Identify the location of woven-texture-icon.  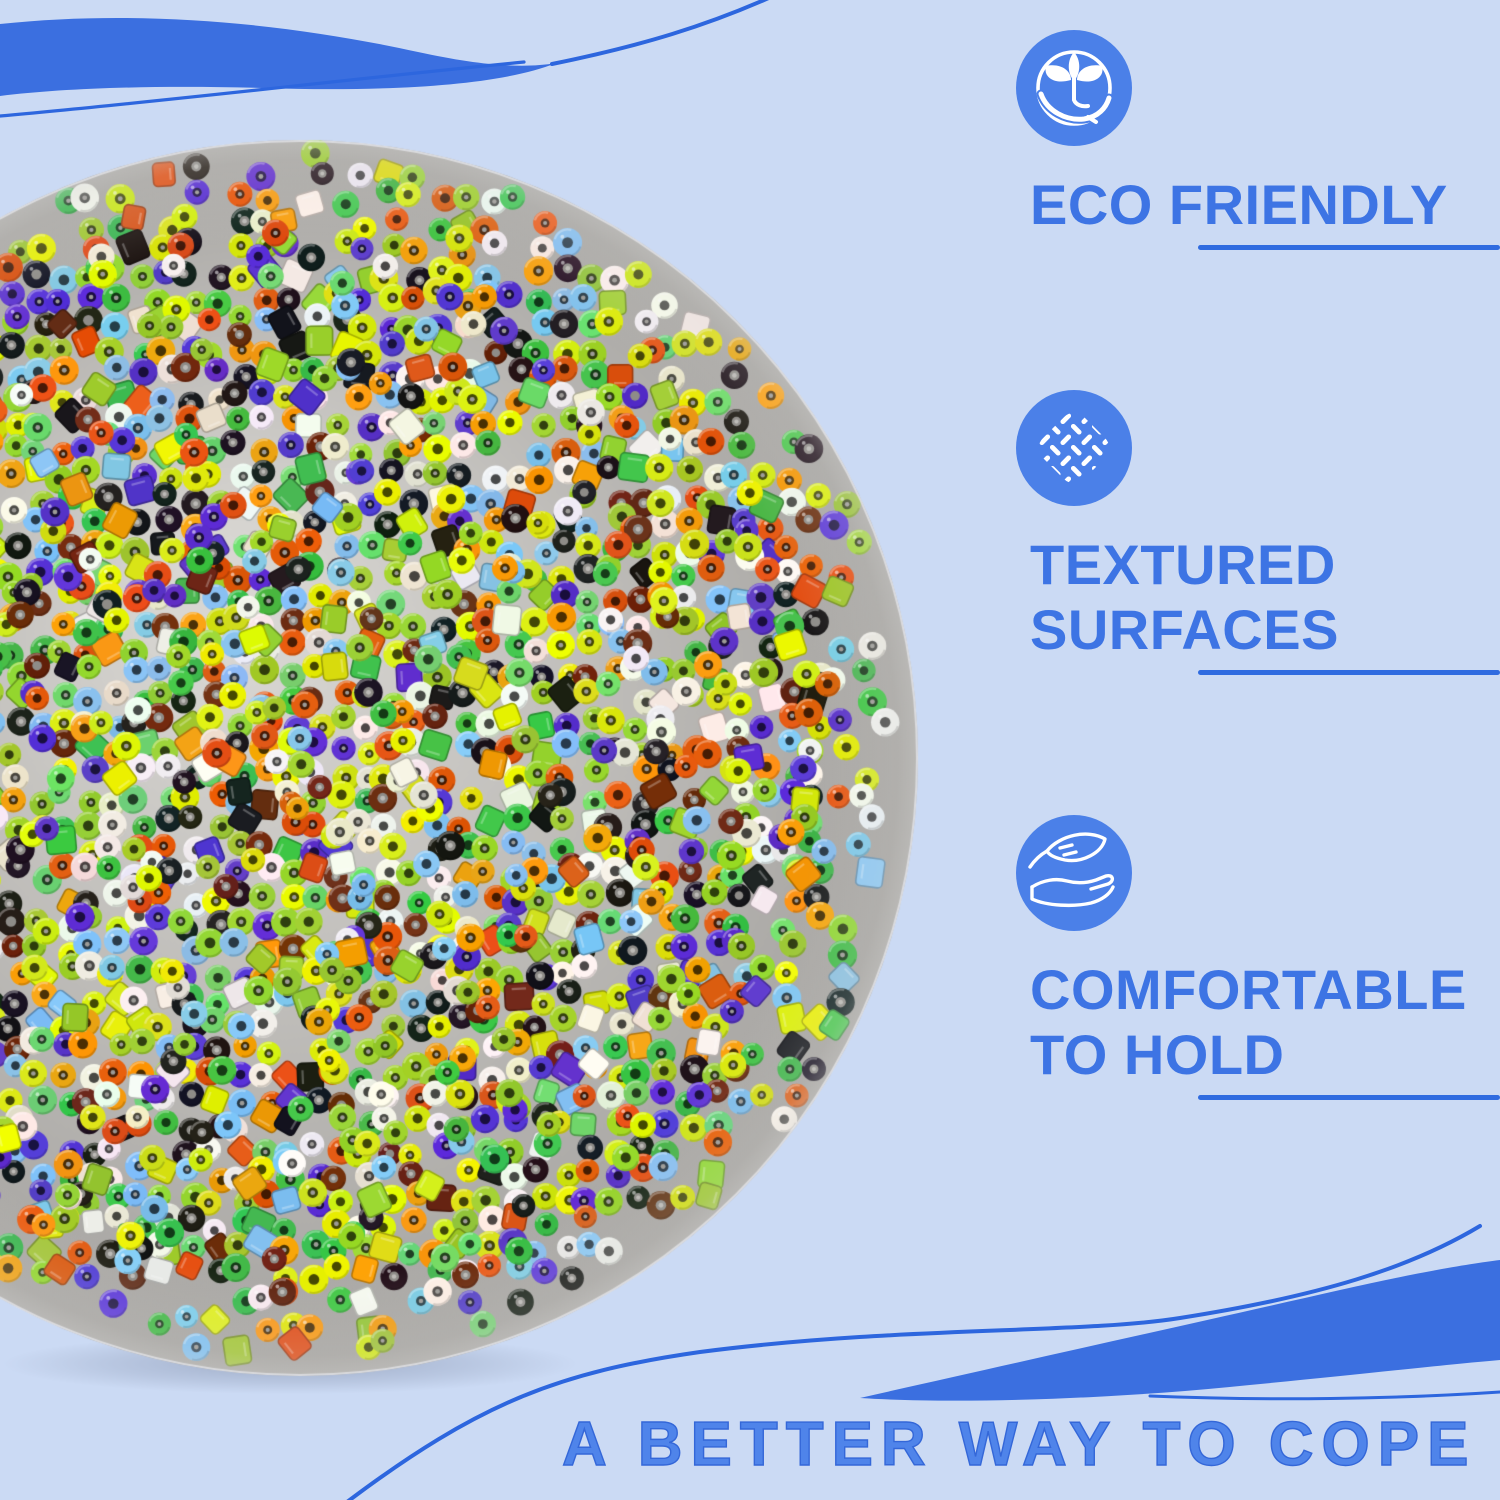
(1074, 448).